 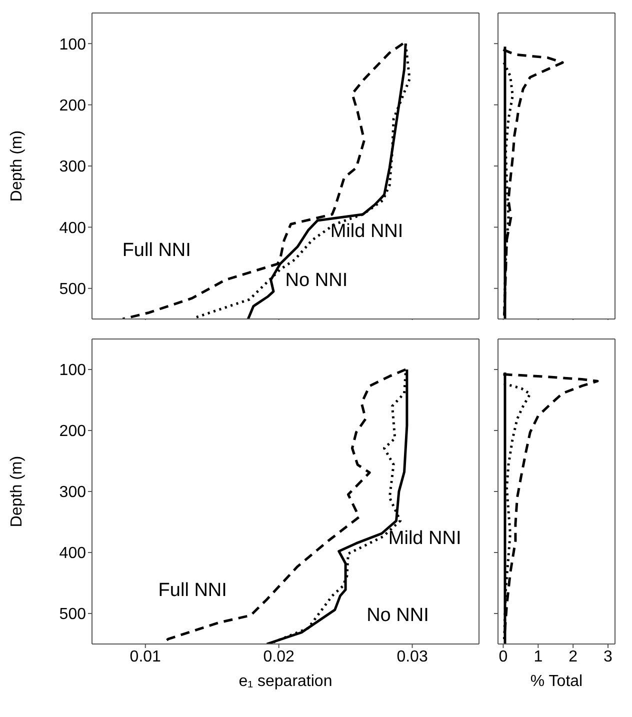 What do you see at coordinates (412, 657) in the screenshot?
I see `x-tick-label: 0.03` at bounding box center [412, 657].